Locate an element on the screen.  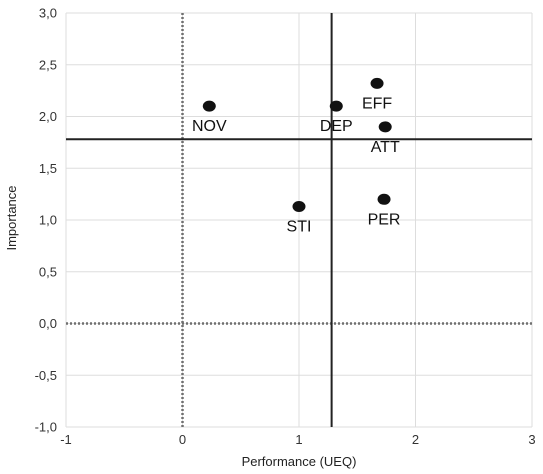
y-axis-ticks: -1,0 -0,5 0,0 0,5 1,0 1,5 2,0 2,5 3,0 is located at coordinates (46, 220).